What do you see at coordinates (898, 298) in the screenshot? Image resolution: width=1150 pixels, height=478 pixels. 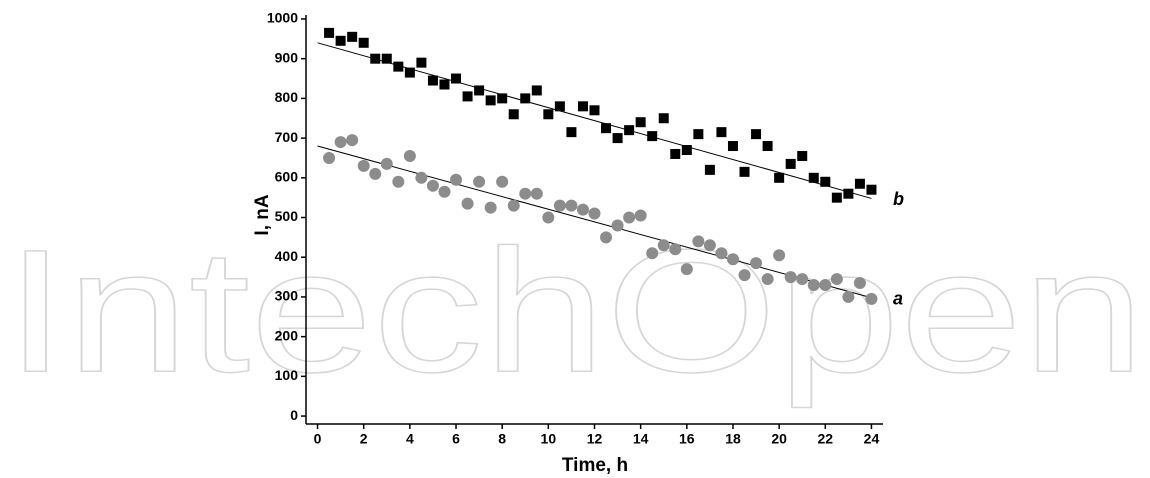 I see `series-label: a` at bounding box center [898, 298].